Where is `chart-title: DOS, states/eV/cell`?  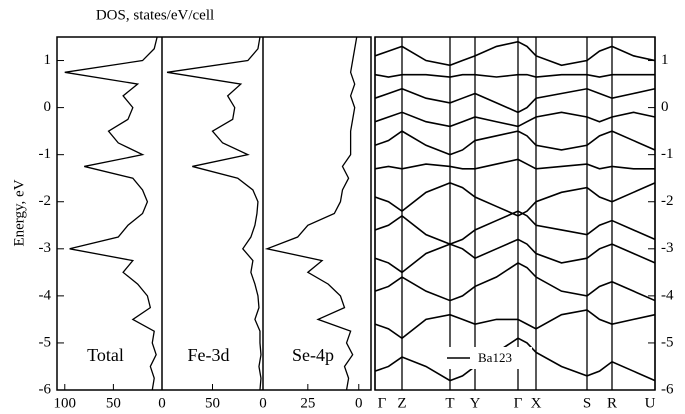
chart-title: DOS, states/eV/cell is located at coordinates (155, 15).